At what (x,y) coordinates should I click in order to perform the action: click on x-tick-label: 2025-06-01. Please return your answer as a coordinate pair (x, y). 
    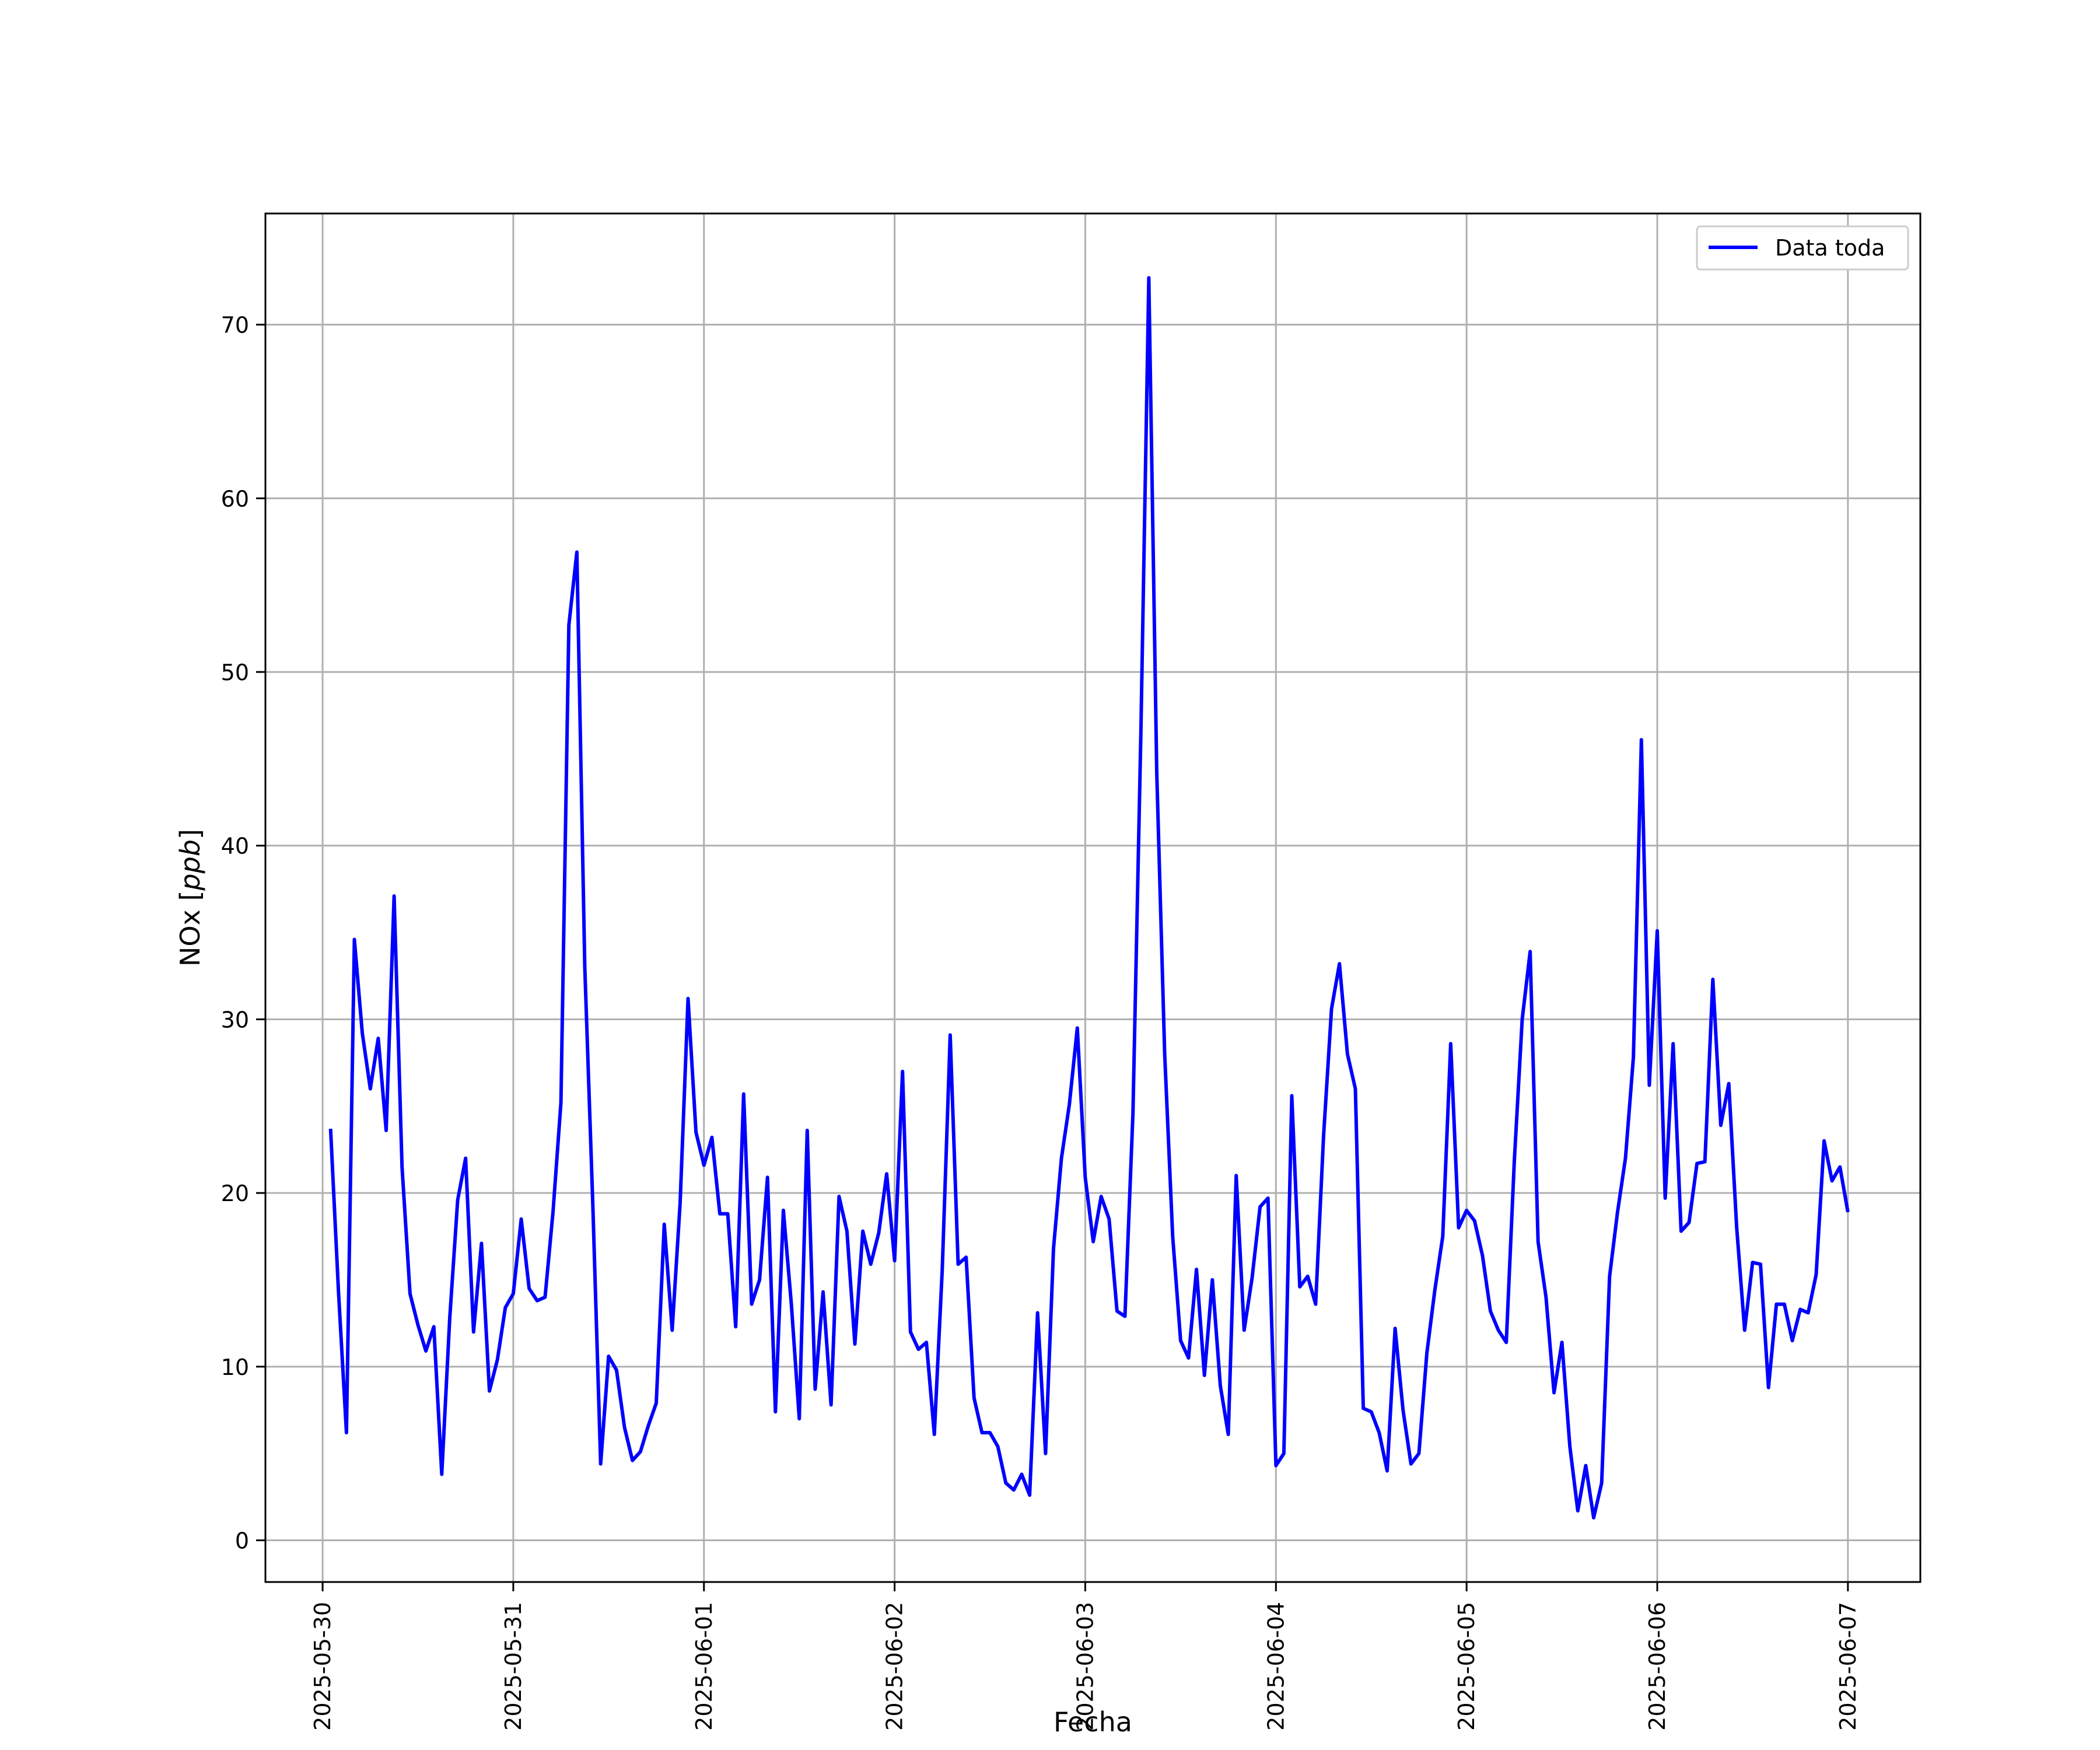
    Looking at the image, I should click on (704, 1666).